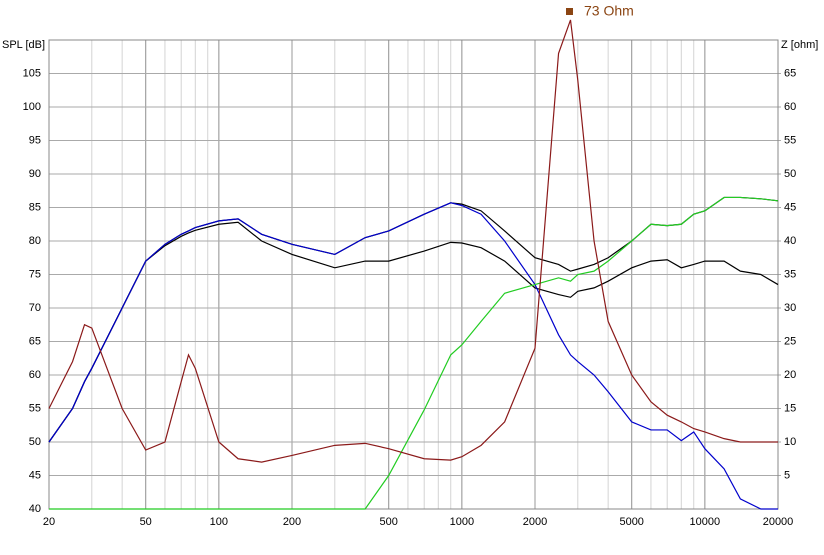 This screenshot has height=555, width=824. What do you see at coordinates (787, 475) in the screenshot?
I see `y2-tick-label: 5` at bounding box center [787, 475].